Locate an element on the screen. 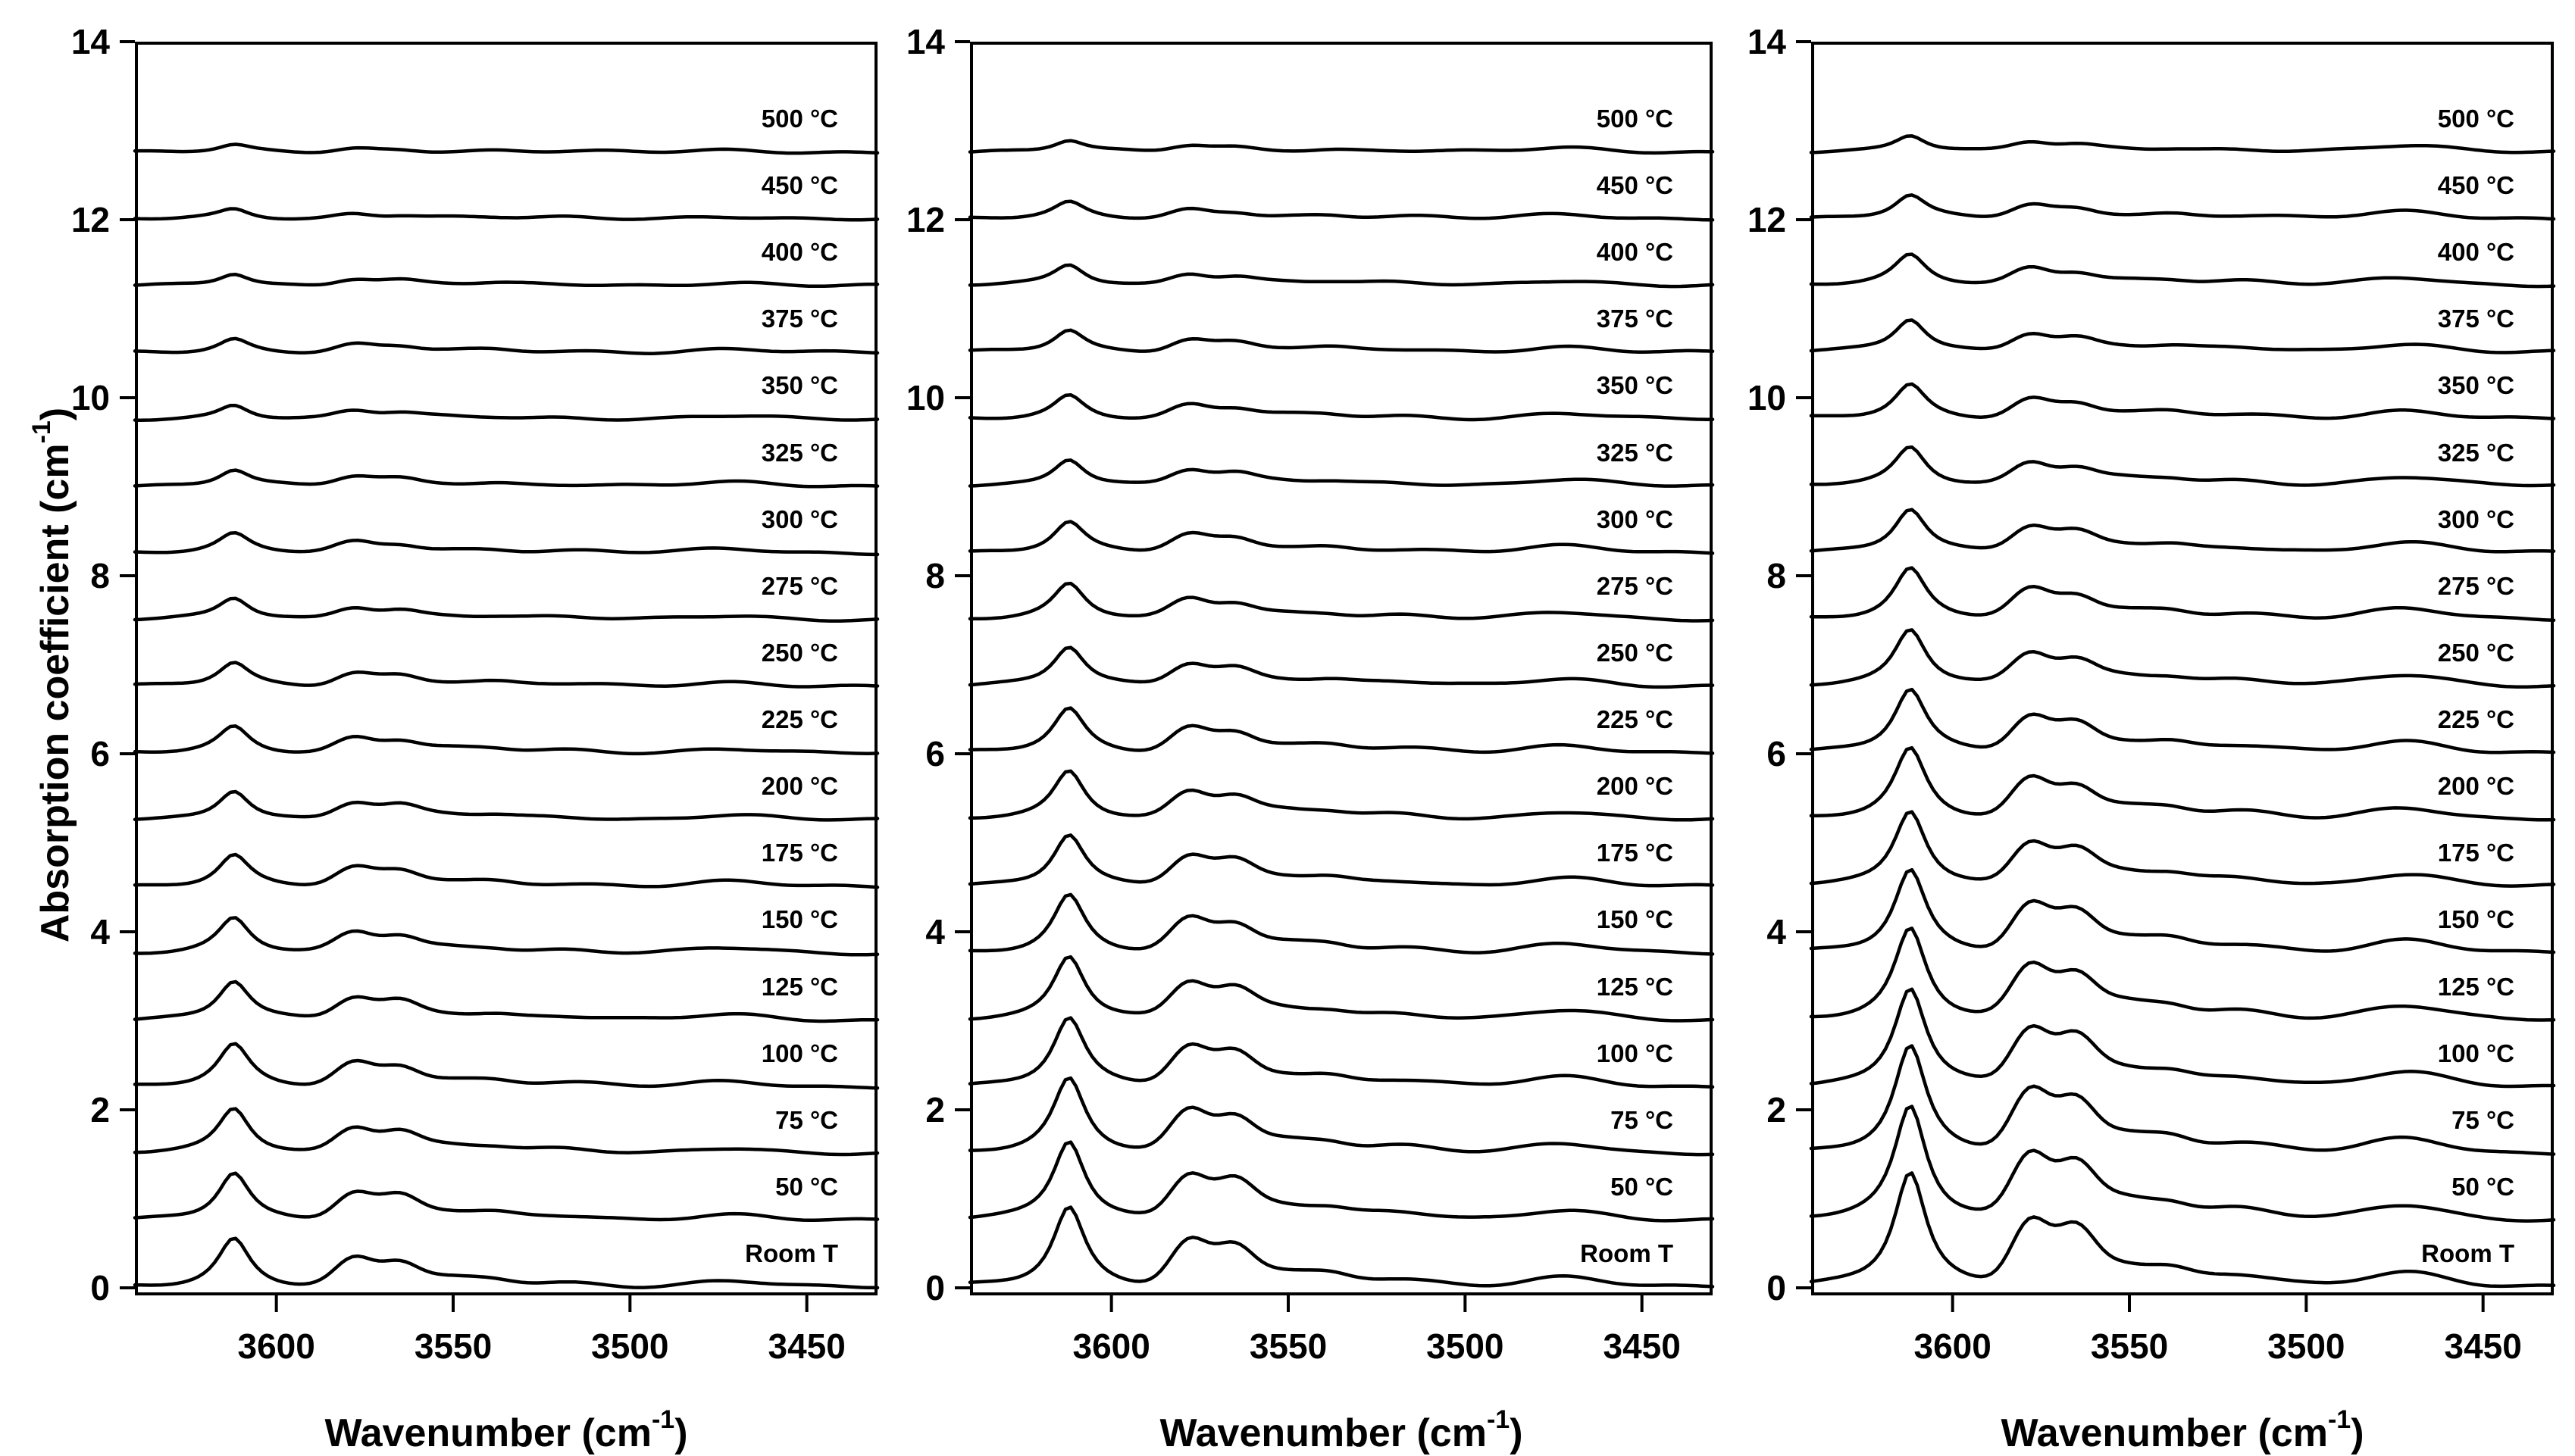 This screenshot has height=1456, width=2575. spectrum-curve-350-c is located at coordinates (2182, 401).